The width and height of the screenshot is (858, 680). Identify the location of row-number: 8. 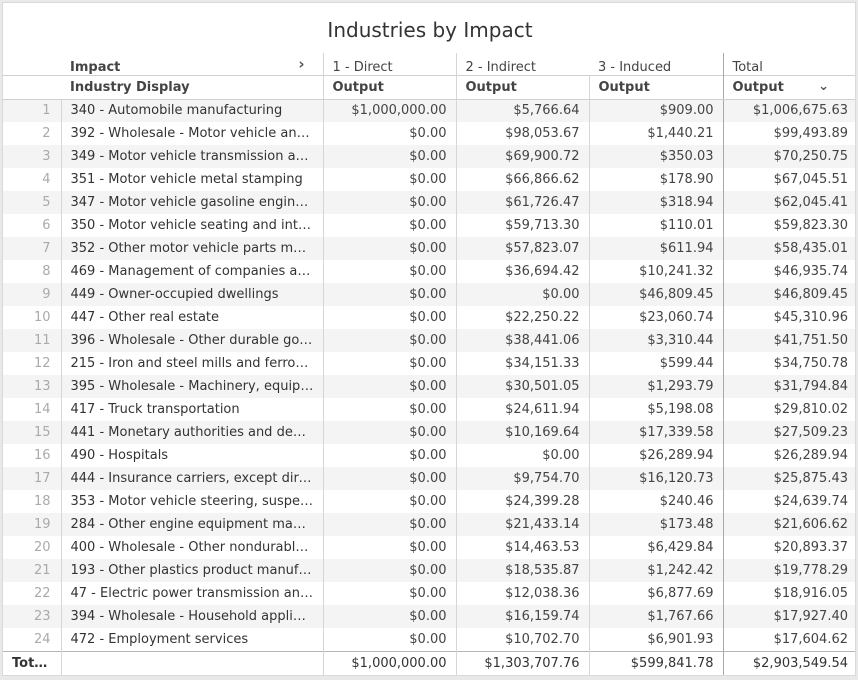
(32, 271).